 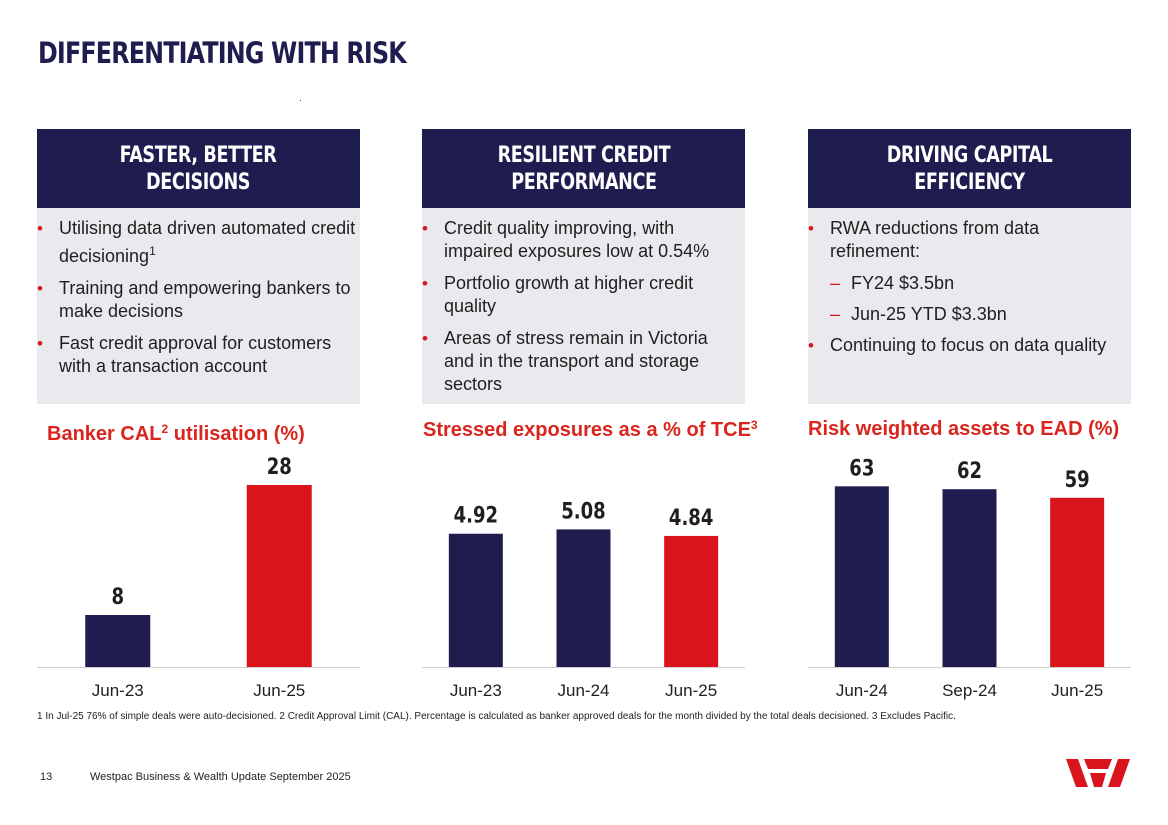 I want to click on bar-value-label: 62, so click(x=969, y=470).